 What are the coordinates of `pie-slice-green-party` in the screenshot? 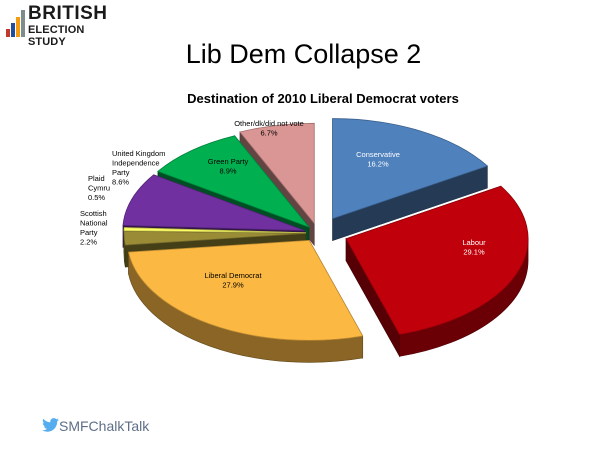 It's located at (234, 181).